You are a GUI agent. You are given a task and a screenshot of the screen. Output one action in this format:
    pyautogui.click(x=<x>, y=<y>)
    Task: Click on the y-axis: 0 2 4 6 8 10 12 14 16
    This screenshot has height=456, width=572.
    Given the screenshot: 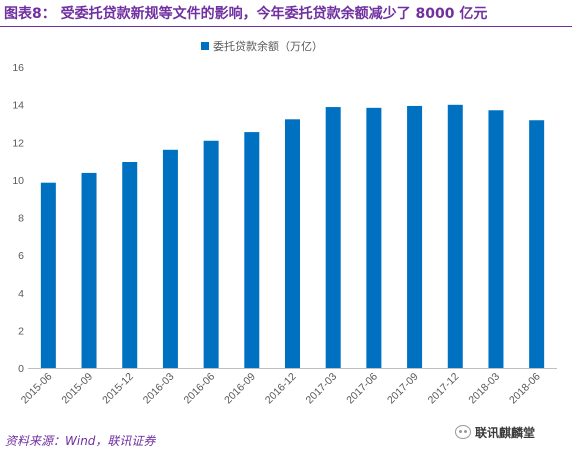 What is the action you would take?
    pyautogui.click(x=18, y=218)
    